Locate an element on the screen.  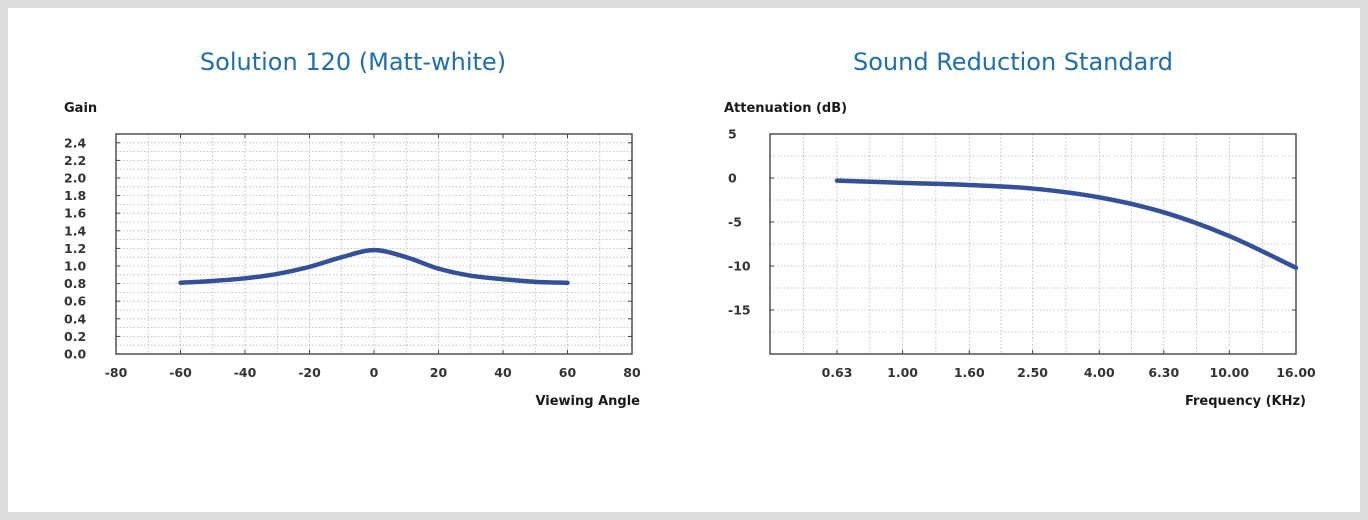
sound-x-tick-label: 16.00 is located at coordinates (1296, 372).